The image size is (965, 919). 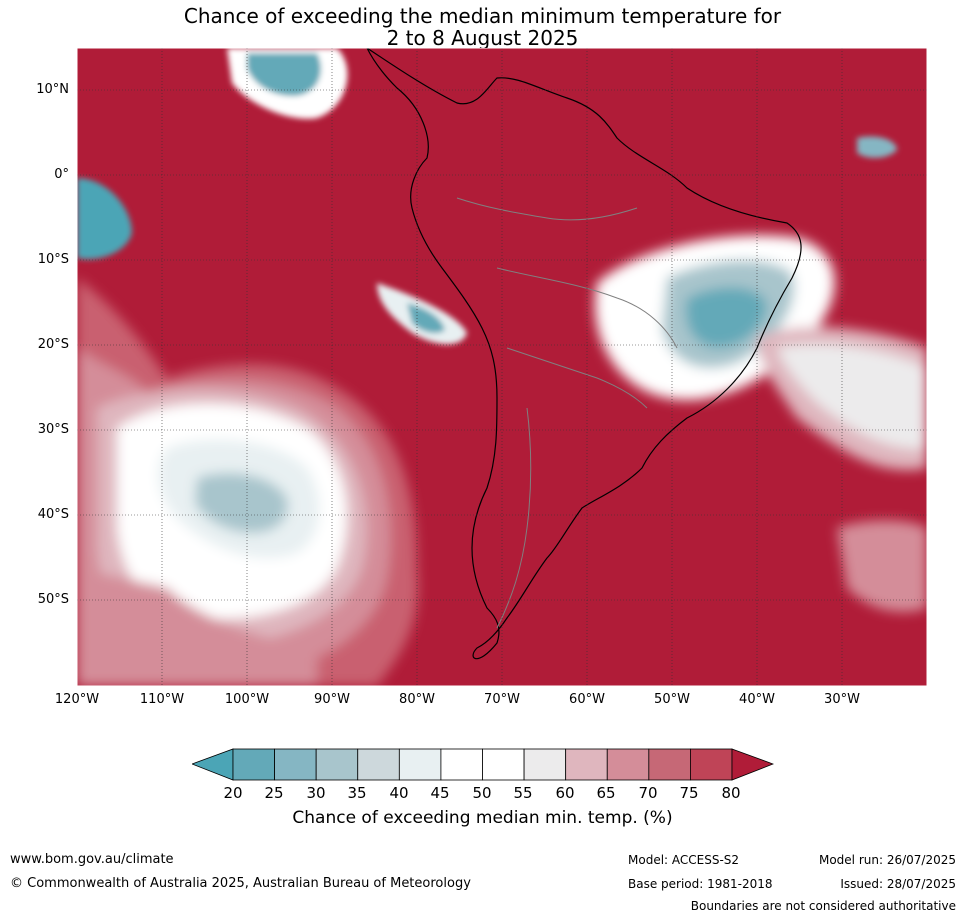 I want to click on brazil-anomaly-field, so click(x=761, y=423).